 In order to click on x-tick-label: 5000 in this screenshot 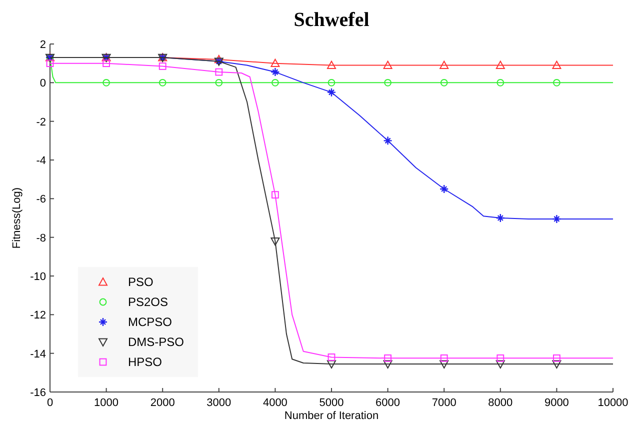, I will do `click(331, 403)`.